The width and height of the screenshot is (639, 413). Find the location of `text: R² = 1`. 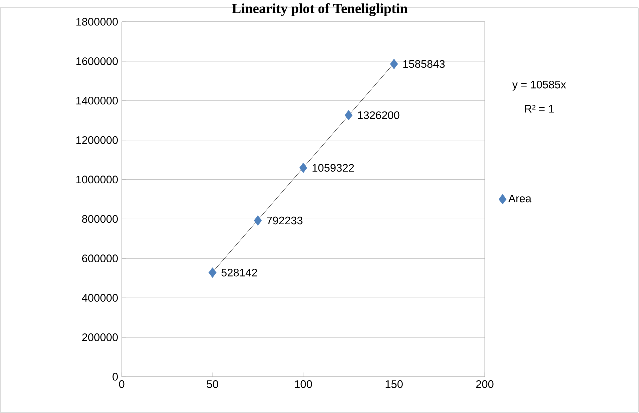

text: R² = 1 is located at coordinates (539, 109).